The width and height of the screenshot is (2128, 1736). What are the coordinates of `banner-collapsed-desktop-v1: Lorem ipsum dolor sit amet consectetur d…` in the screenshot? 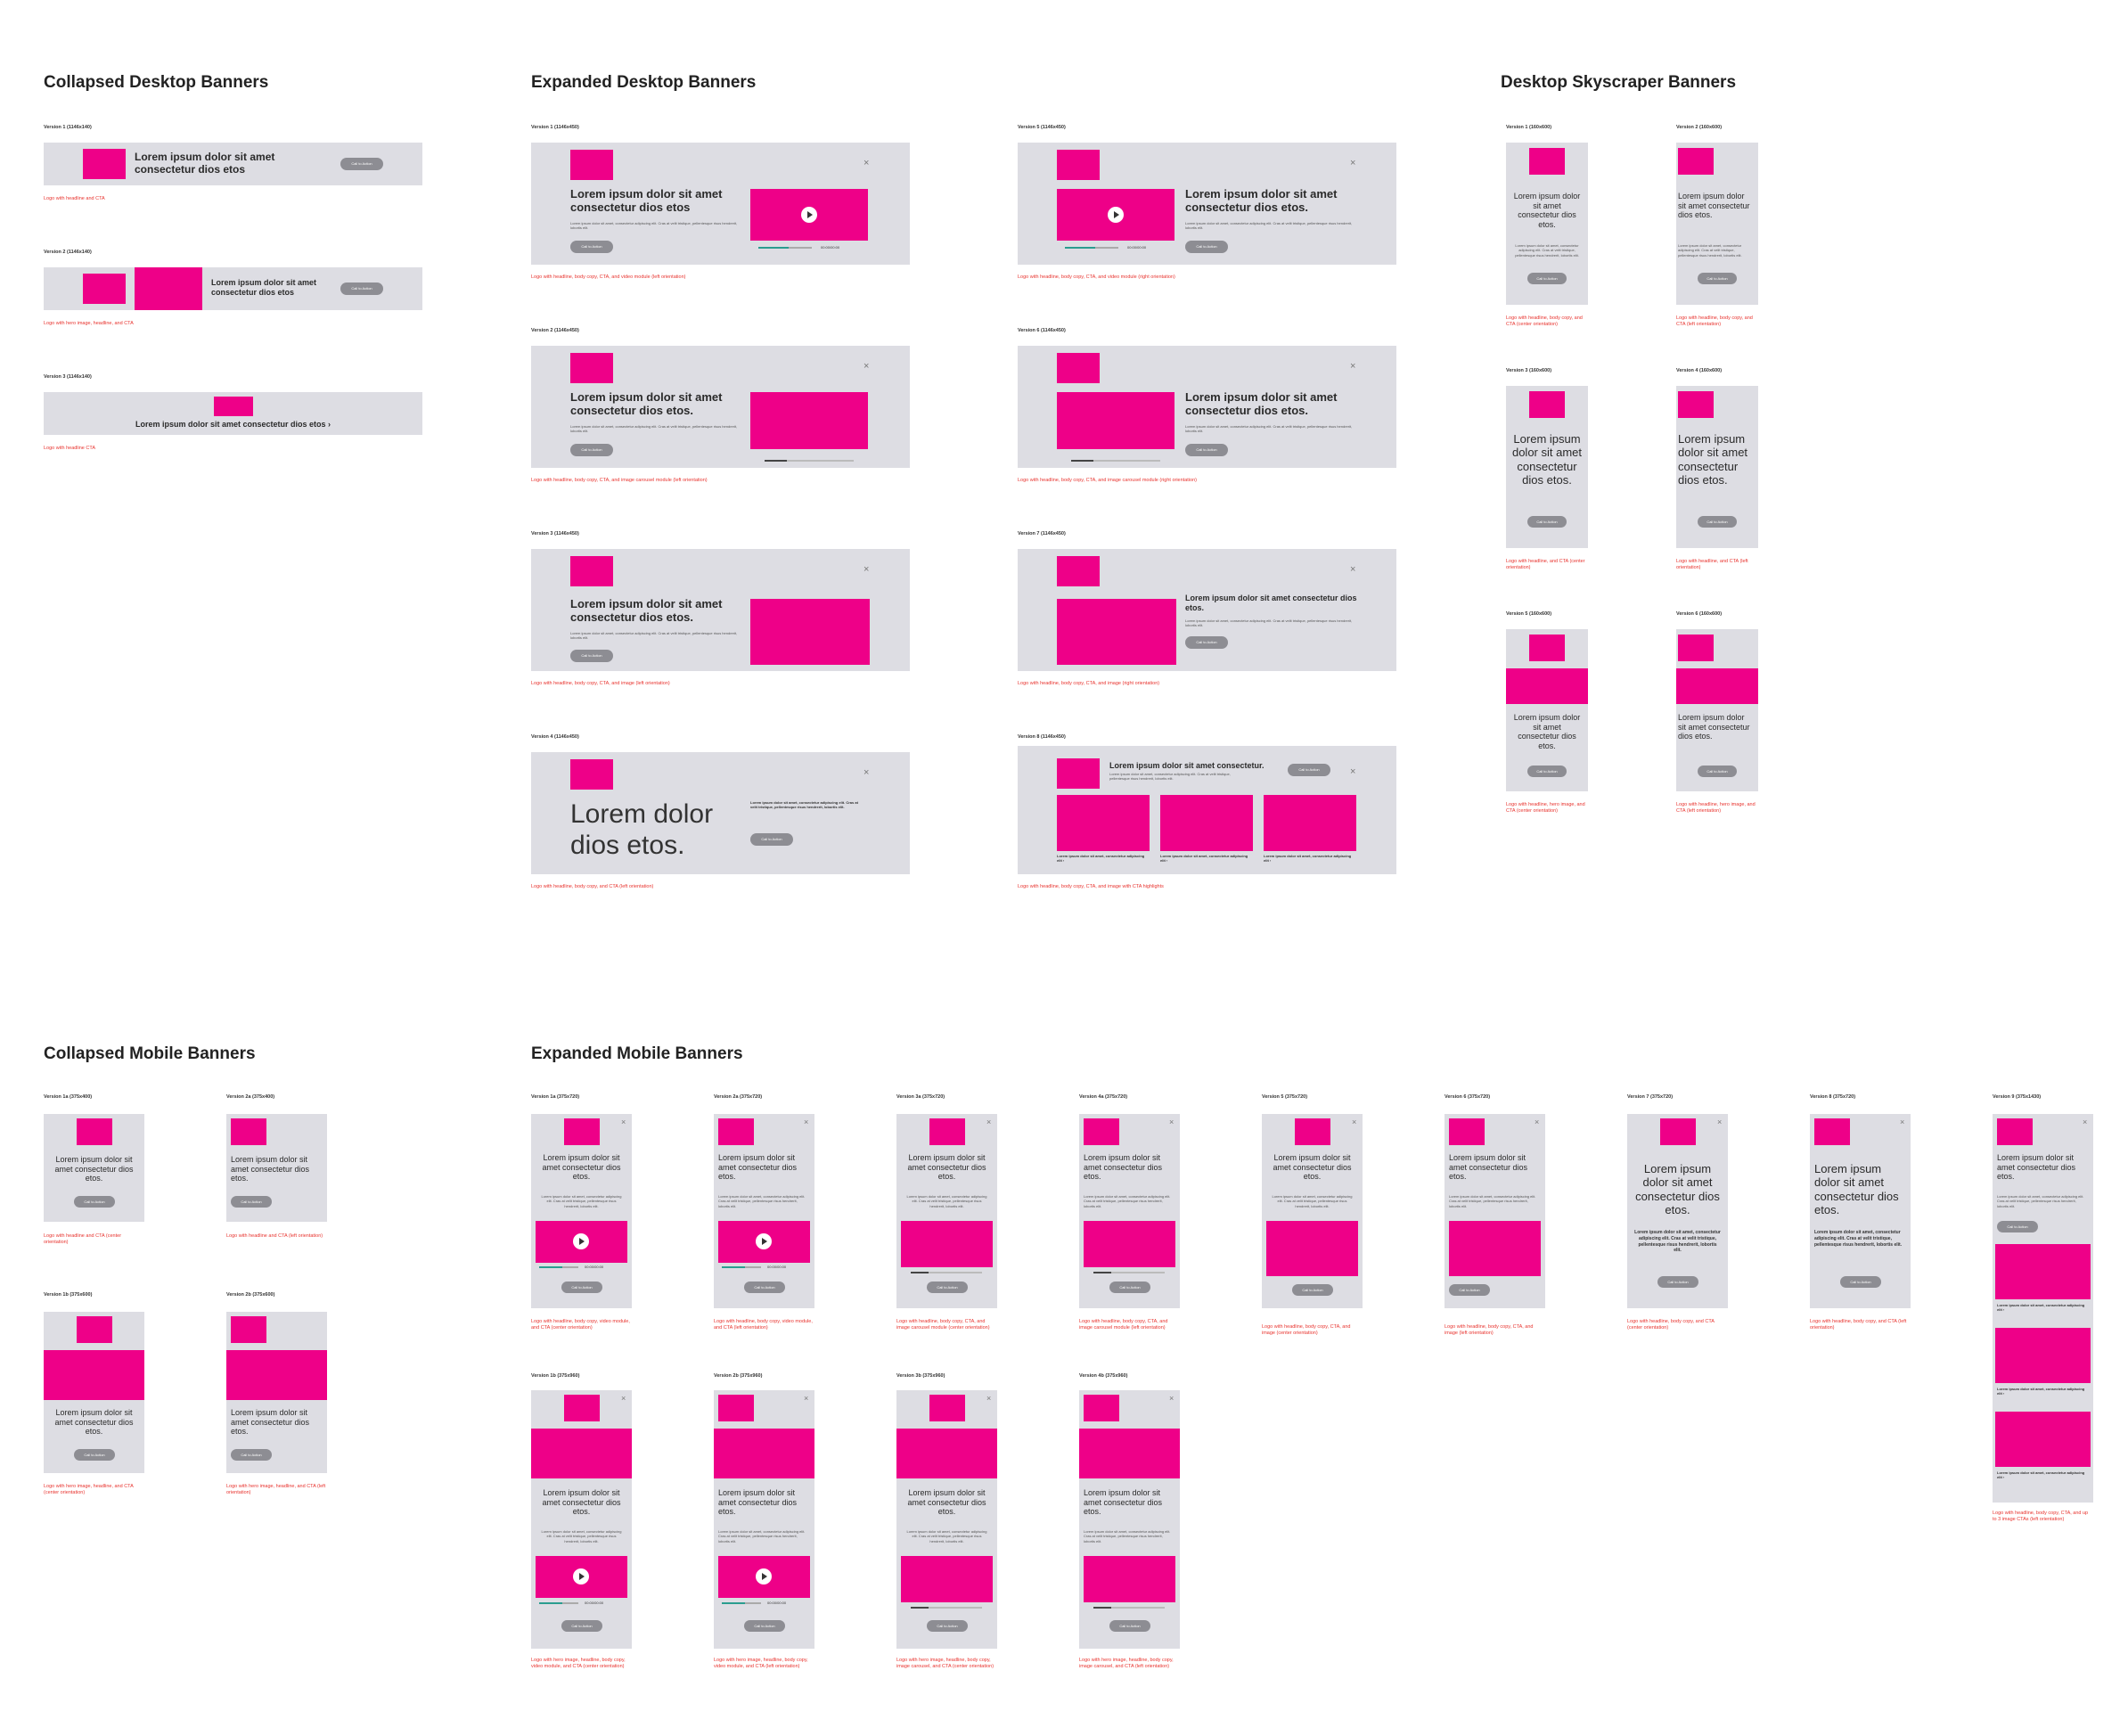 It's located at (233, 164).